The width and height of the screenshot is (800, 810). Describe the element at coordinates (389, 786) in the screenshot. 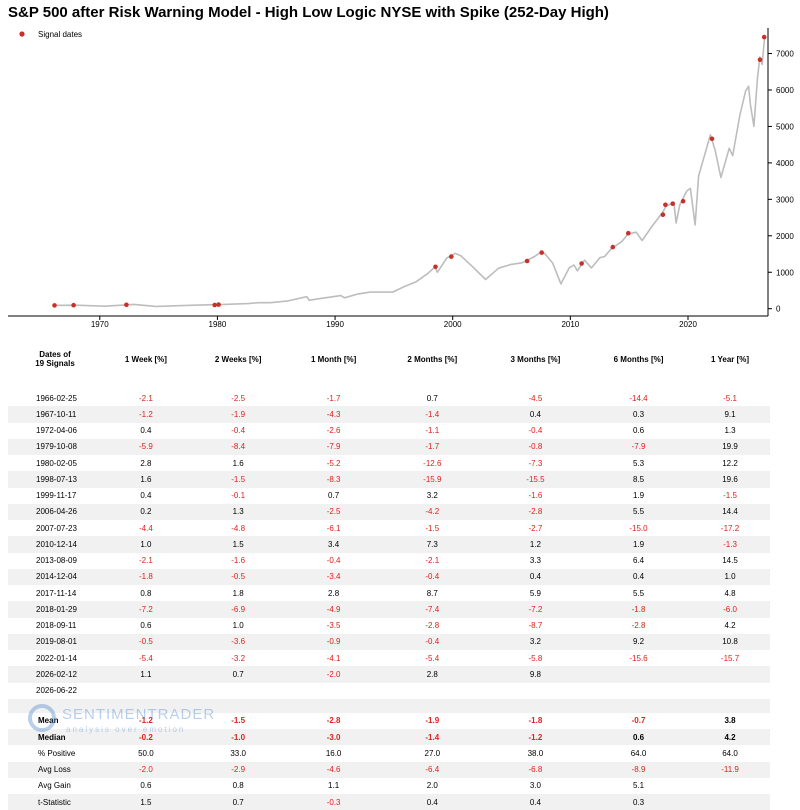

I see `stats-row: Avg Gain 0.6 0.8 1.1 2.0 3.0 5.1` at that location.